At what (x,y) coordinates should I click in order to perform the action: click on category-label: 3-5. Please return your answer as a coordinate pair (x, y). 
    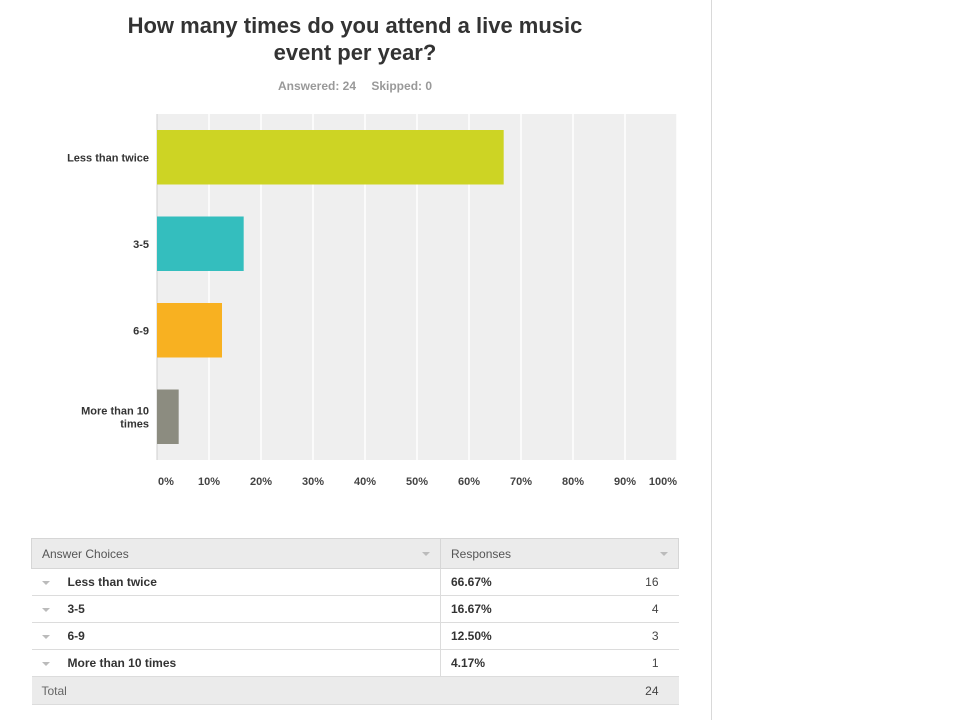
    Looking at the image, I should click on (141, 245).